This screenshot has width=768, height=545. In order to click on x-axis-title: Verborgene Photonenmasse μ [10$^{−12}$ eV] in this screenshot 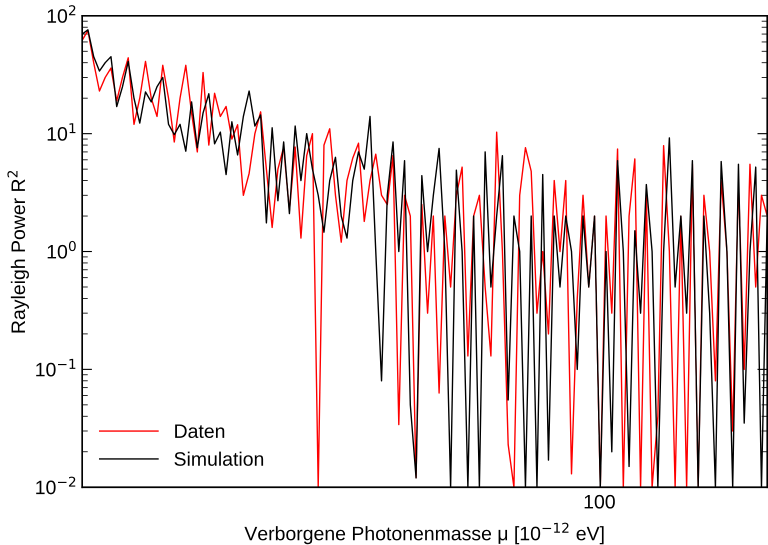, I will do `click(424, 533)`.